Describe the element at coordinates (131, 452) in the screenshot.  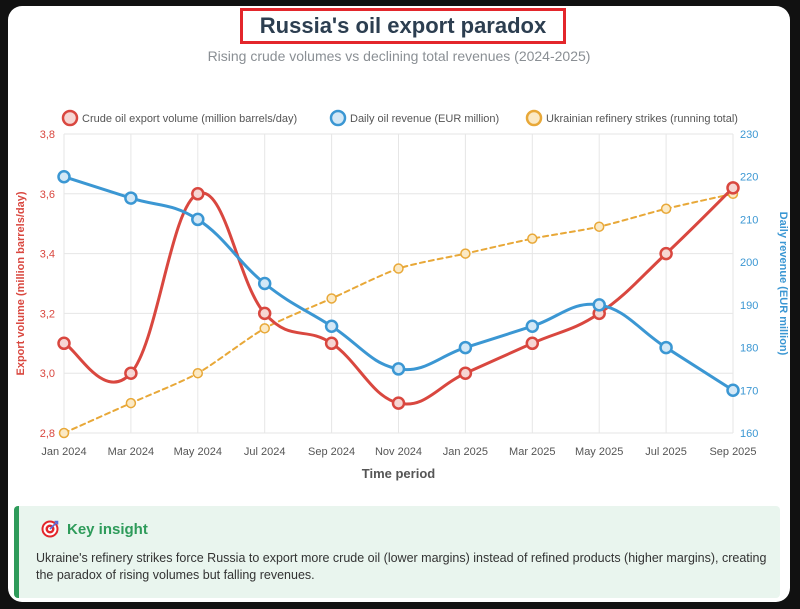
I see `x-axis-tick-label: Mar 2024` at that location.